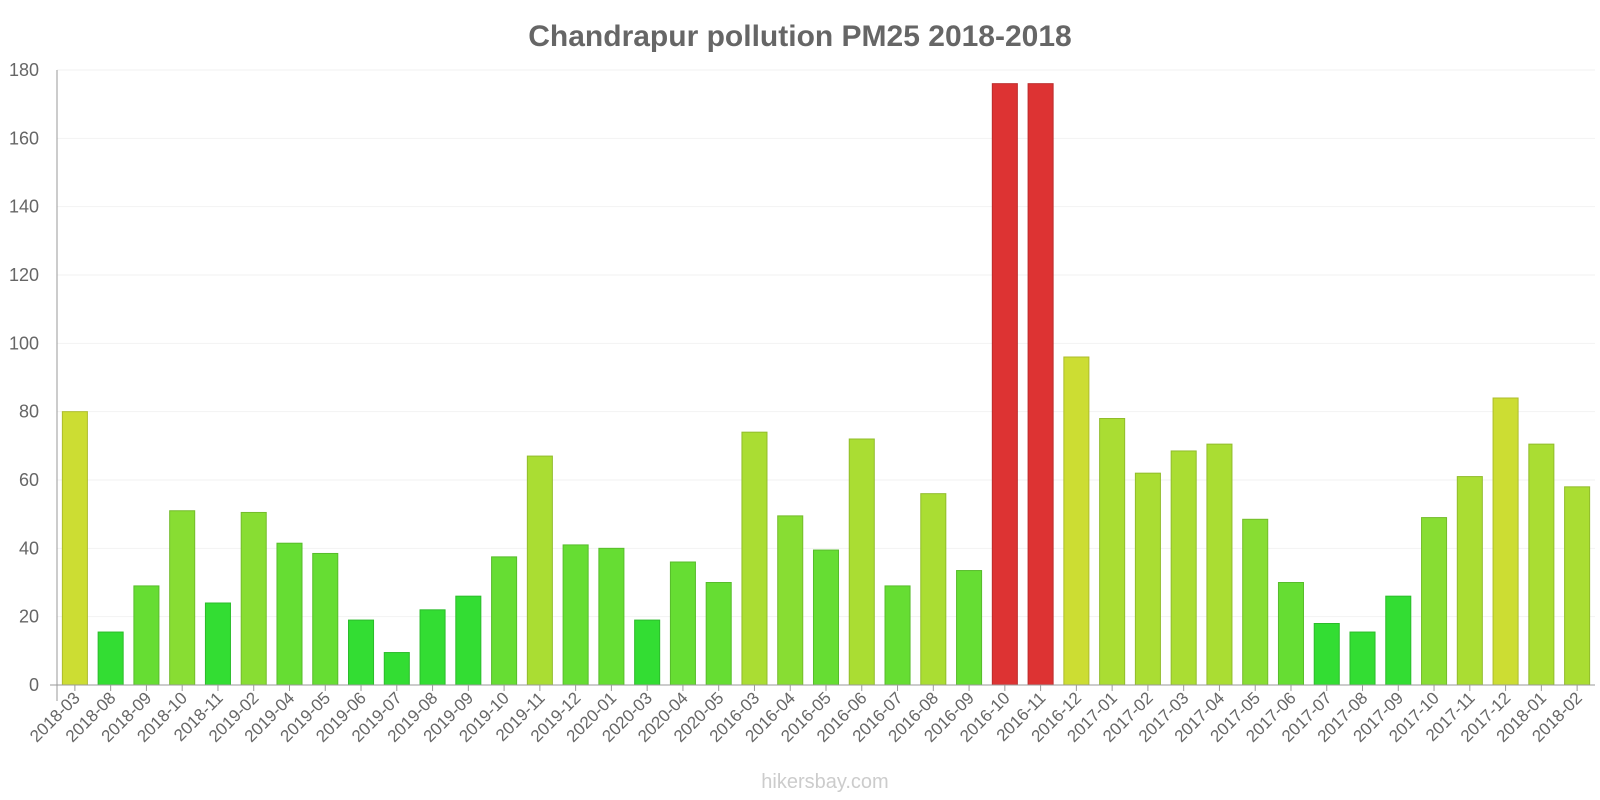  I want to click on y-tick-label: 80, so click(29, 412).